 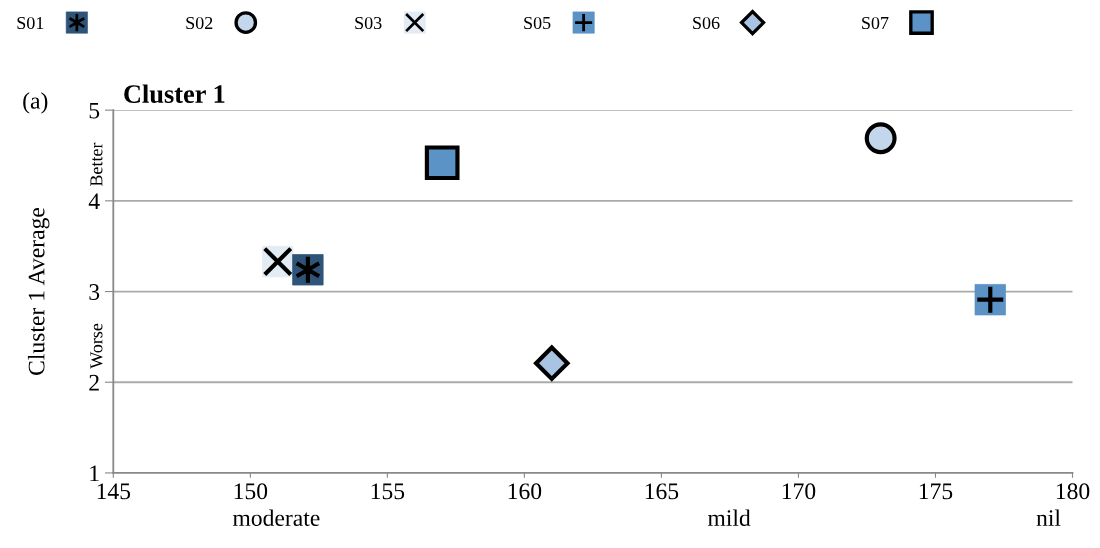 I want to click on x-tick-label: 165, so click(x=662, y=491).